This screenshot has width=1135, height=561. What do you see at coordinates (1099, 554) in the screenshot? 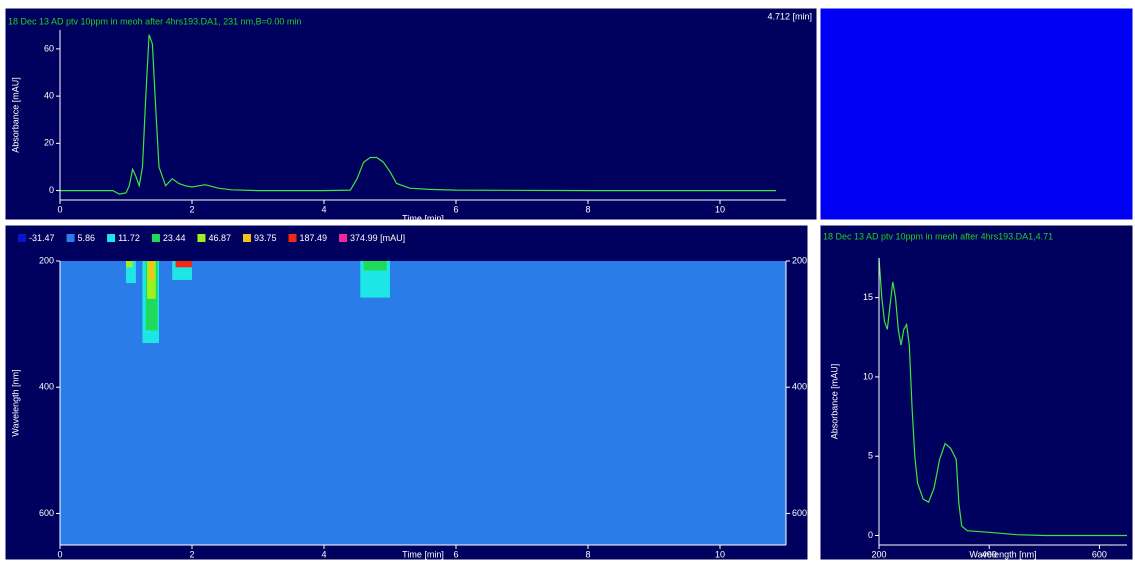
I see `x-tick-label: 600` at bounding box center [1099, 554].